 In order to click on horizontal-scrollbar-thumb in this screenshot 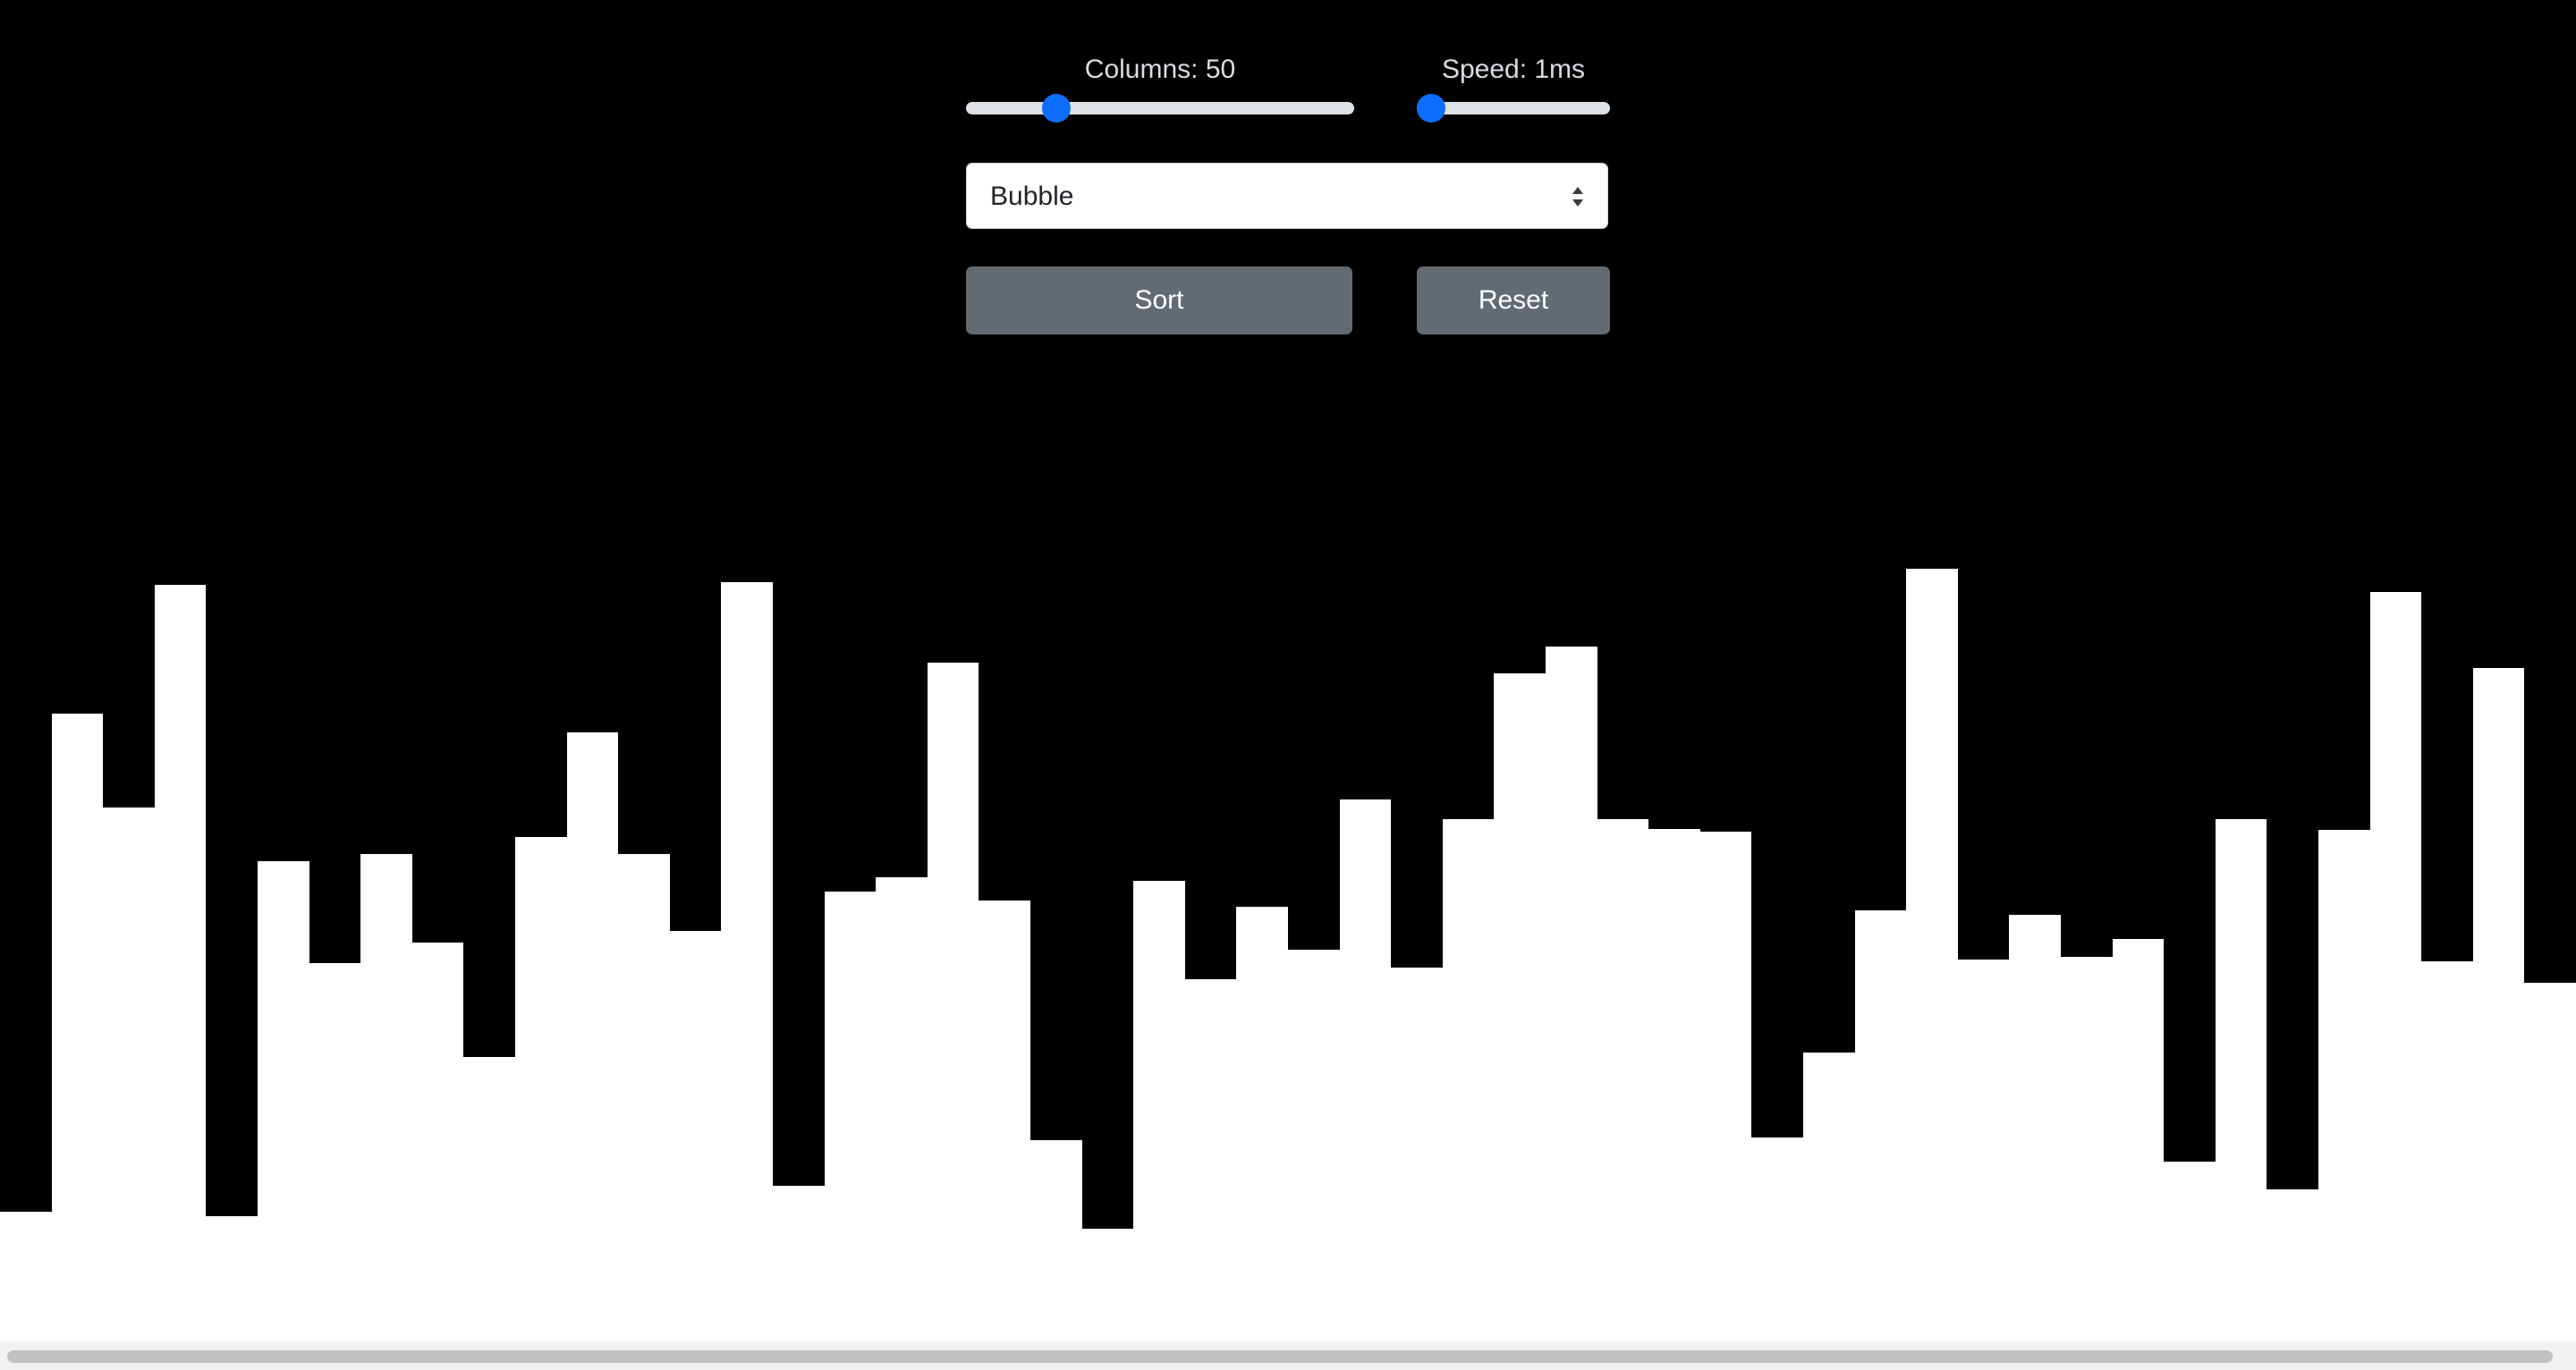, I will do `click(1280, 1356)`.